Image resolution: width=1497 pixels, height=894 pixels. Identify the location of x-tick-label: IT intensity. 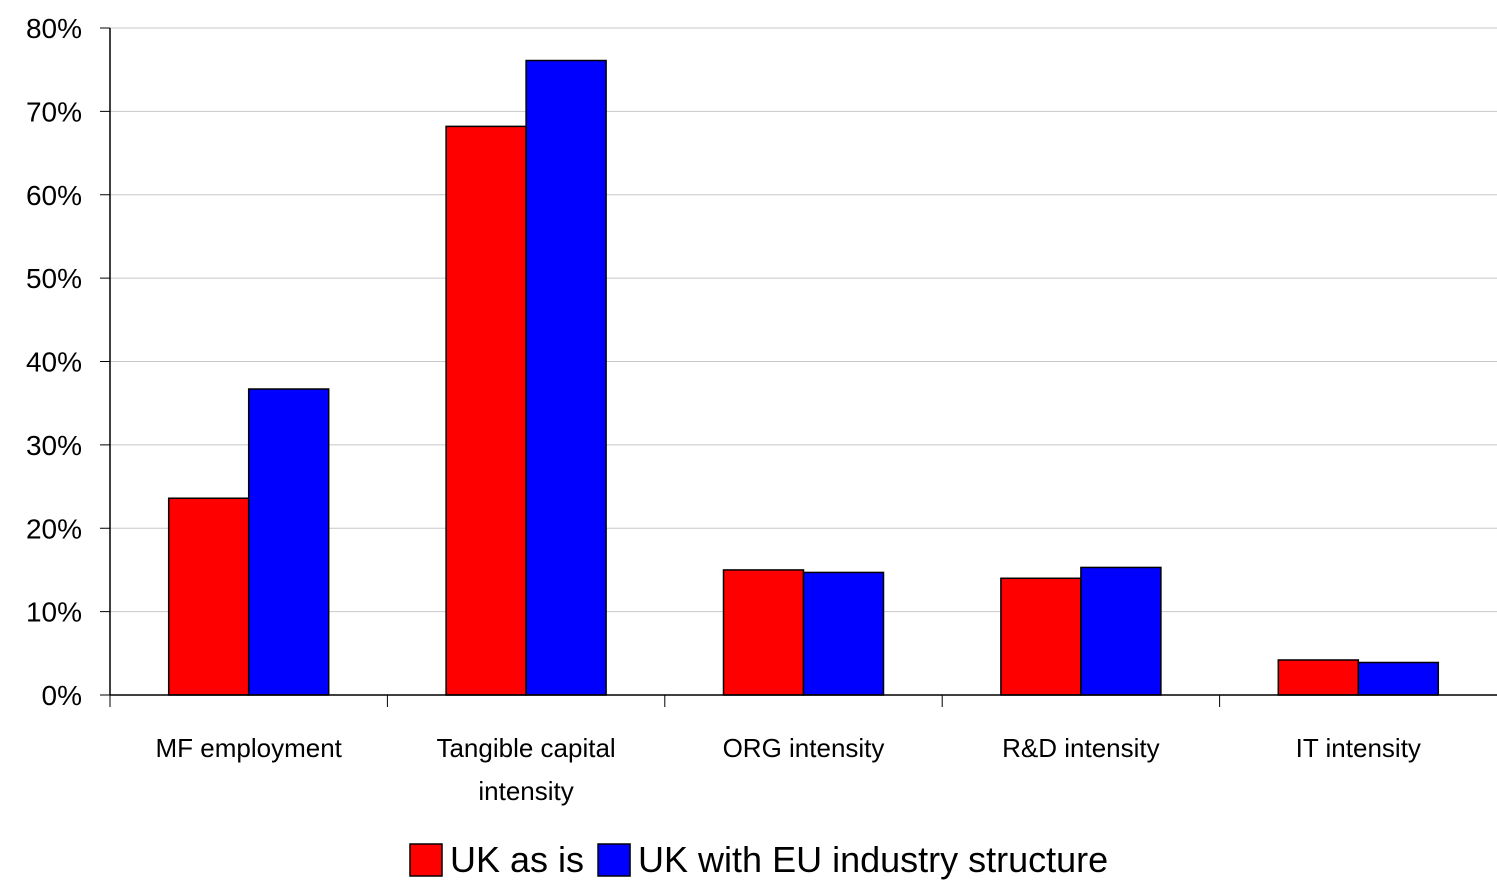
(1358, 748).